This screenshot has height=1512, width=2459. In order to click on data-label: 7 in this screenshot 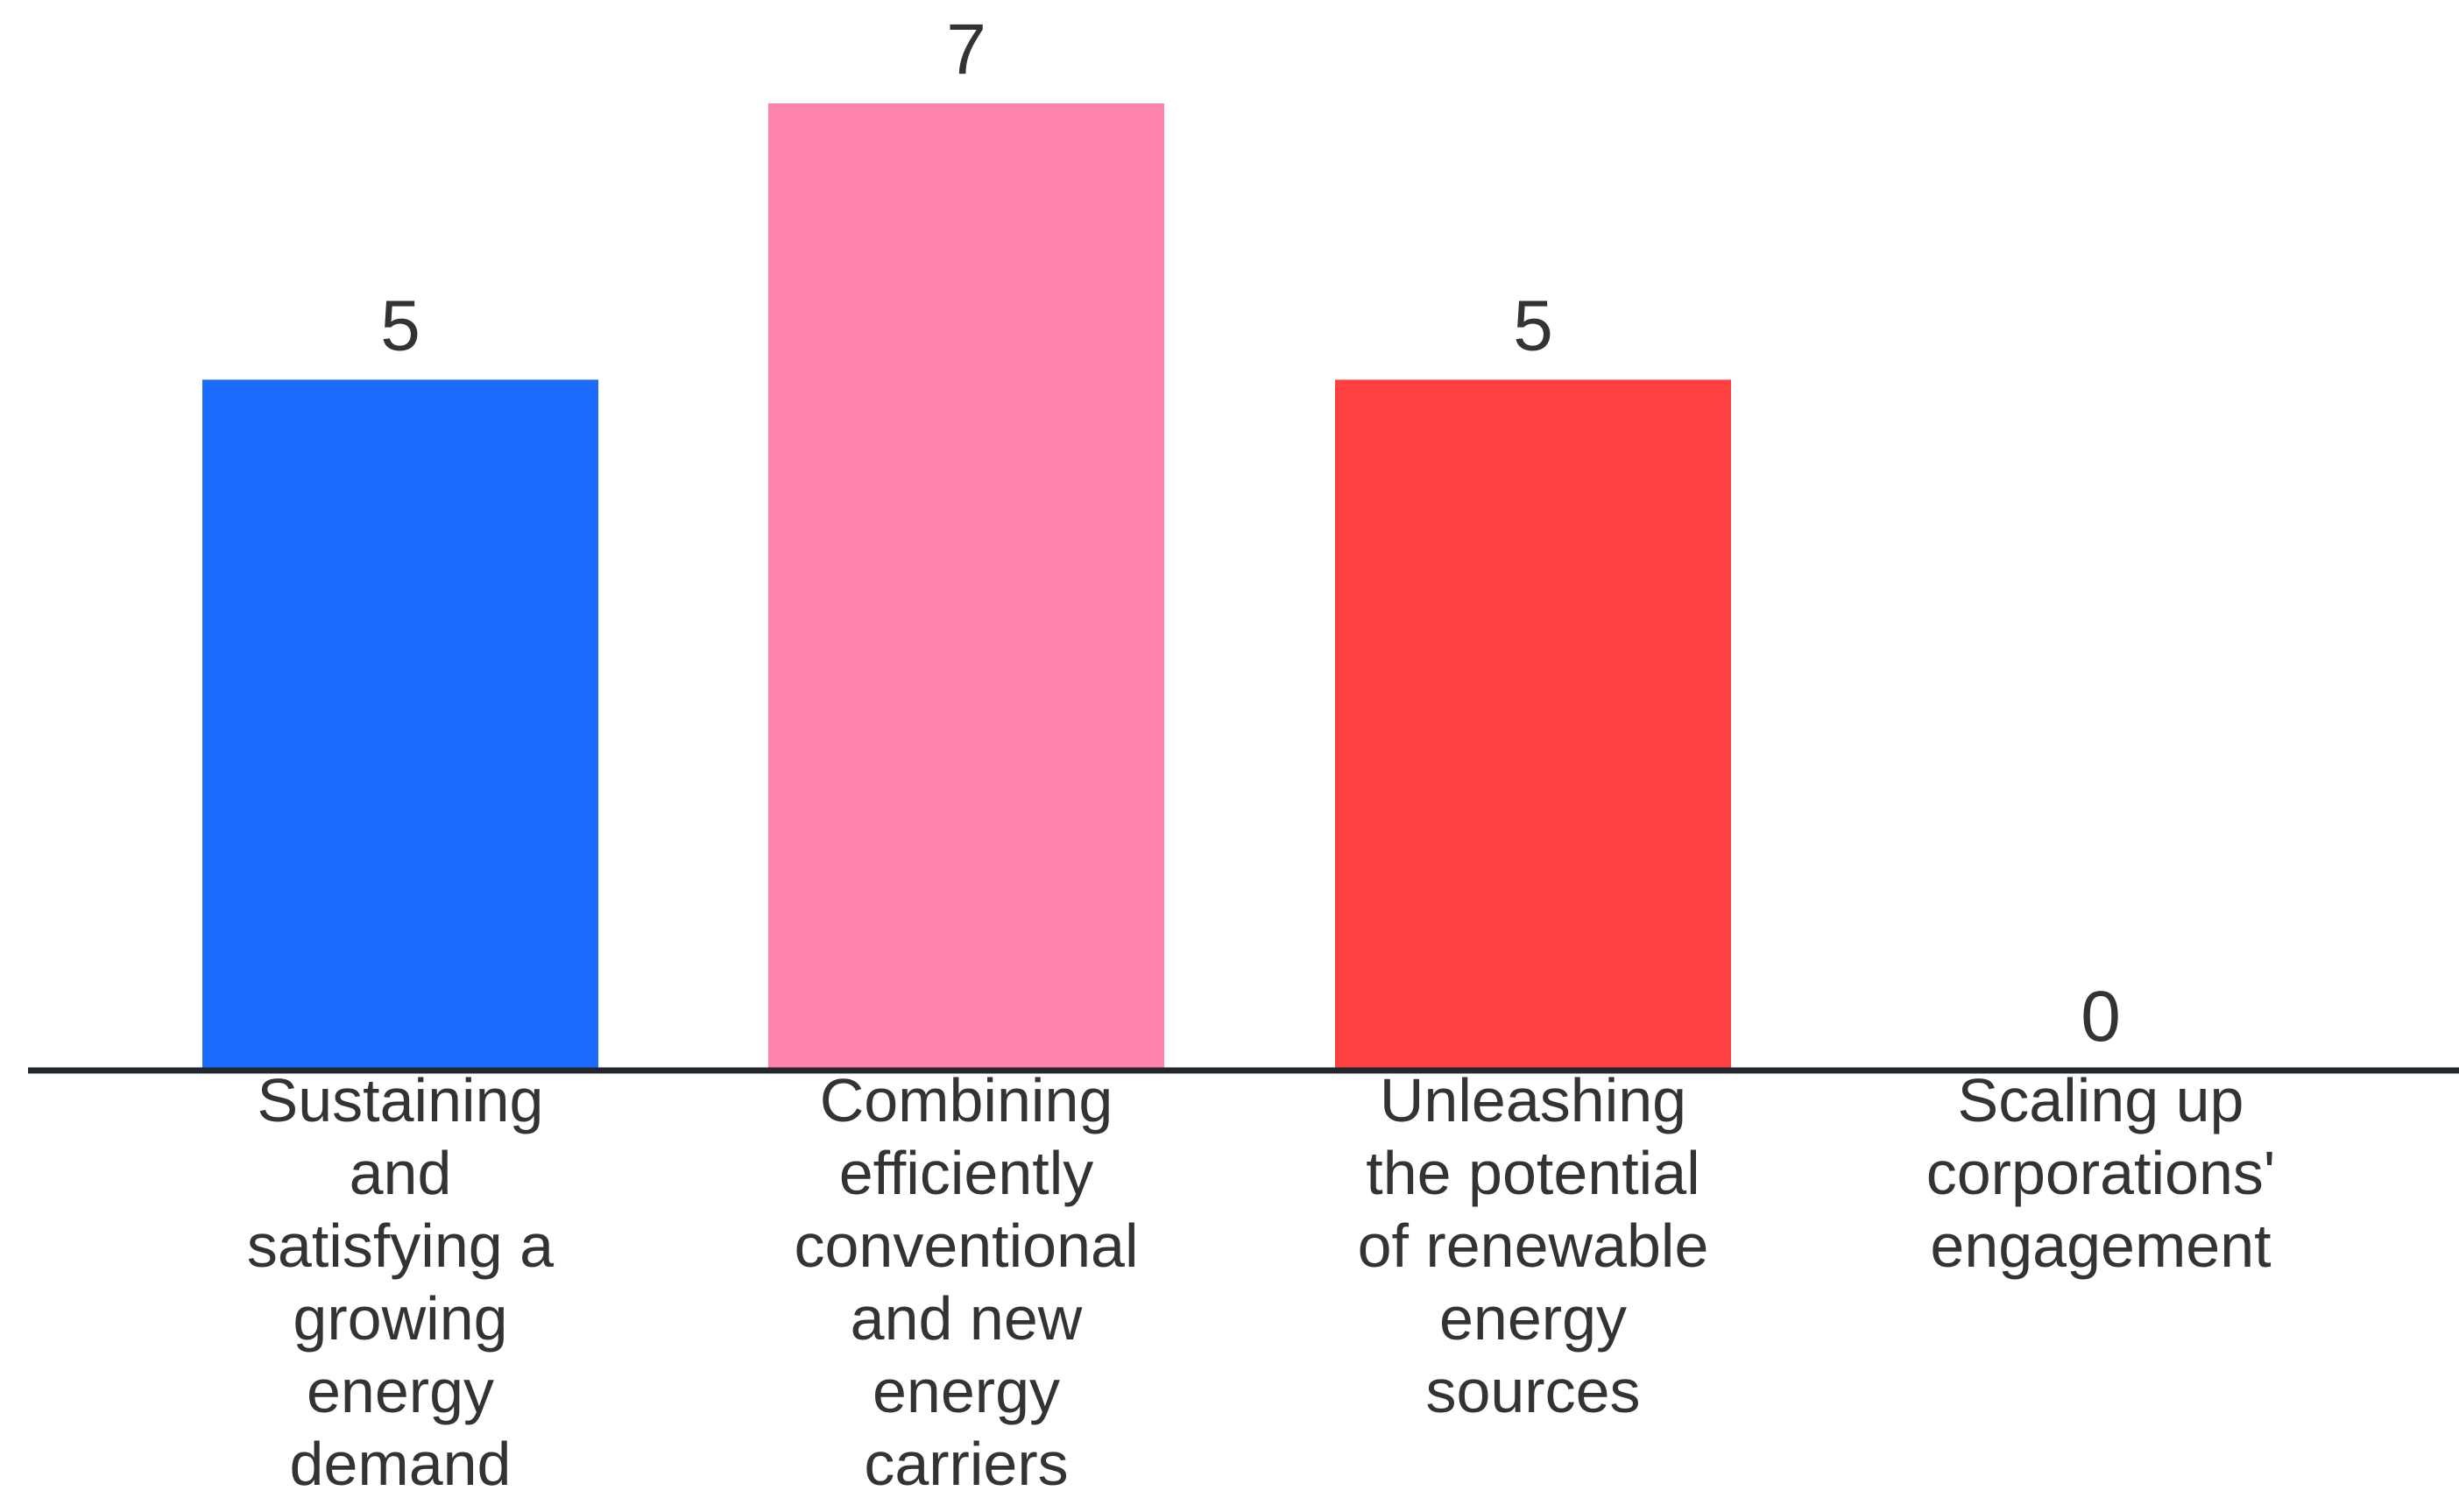, I will do `click(966, 50)`.